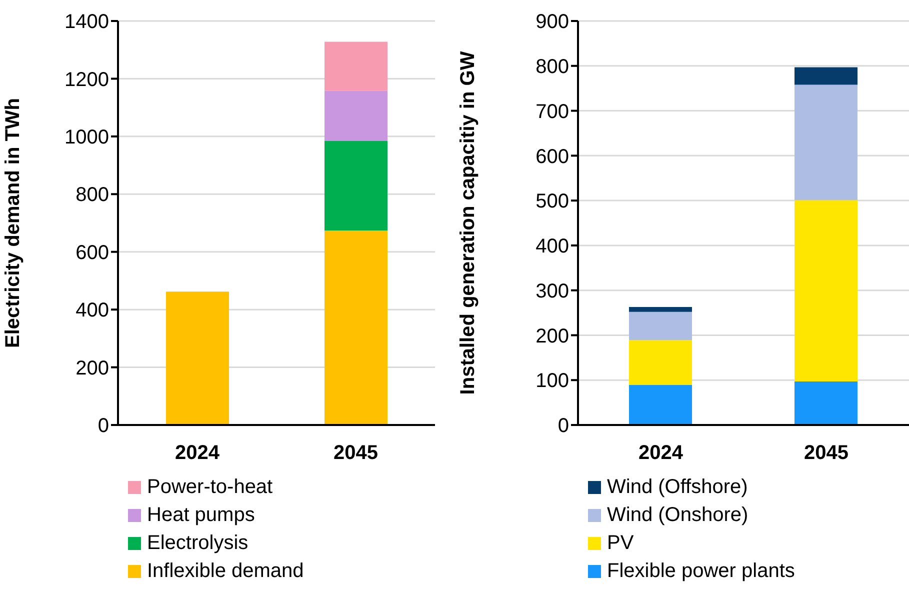 The image size is (909, 606). What do you see at coordinates (13, 223) in the screenshot?
I see `y-axis-title: Electricity demand in TWh` at bounding box center [13, 223].